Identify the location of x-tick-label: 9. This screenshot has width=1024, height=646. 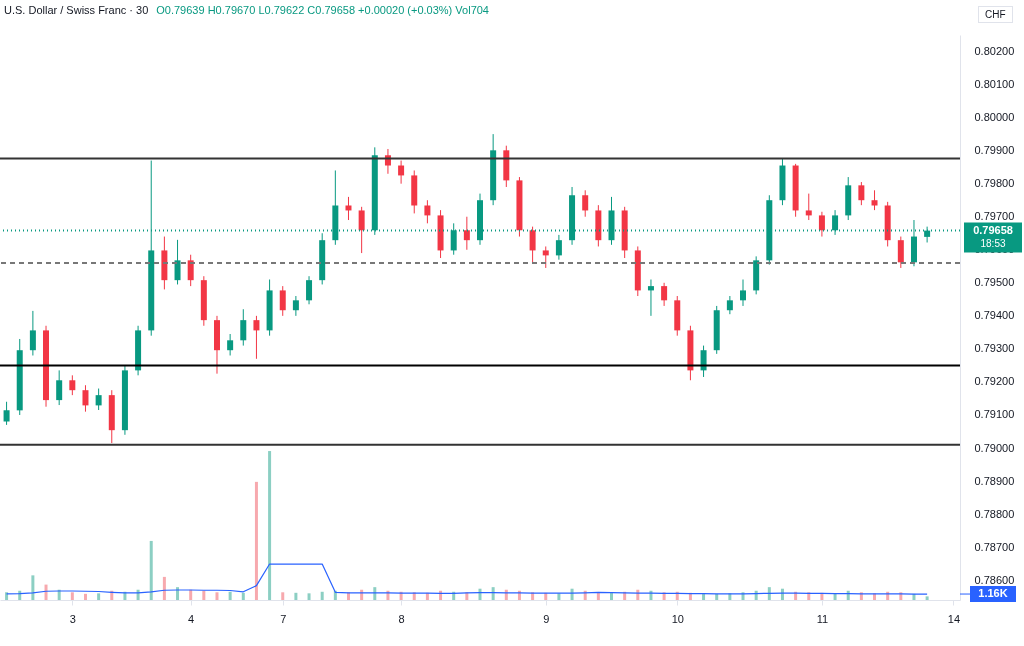
(546, 618).